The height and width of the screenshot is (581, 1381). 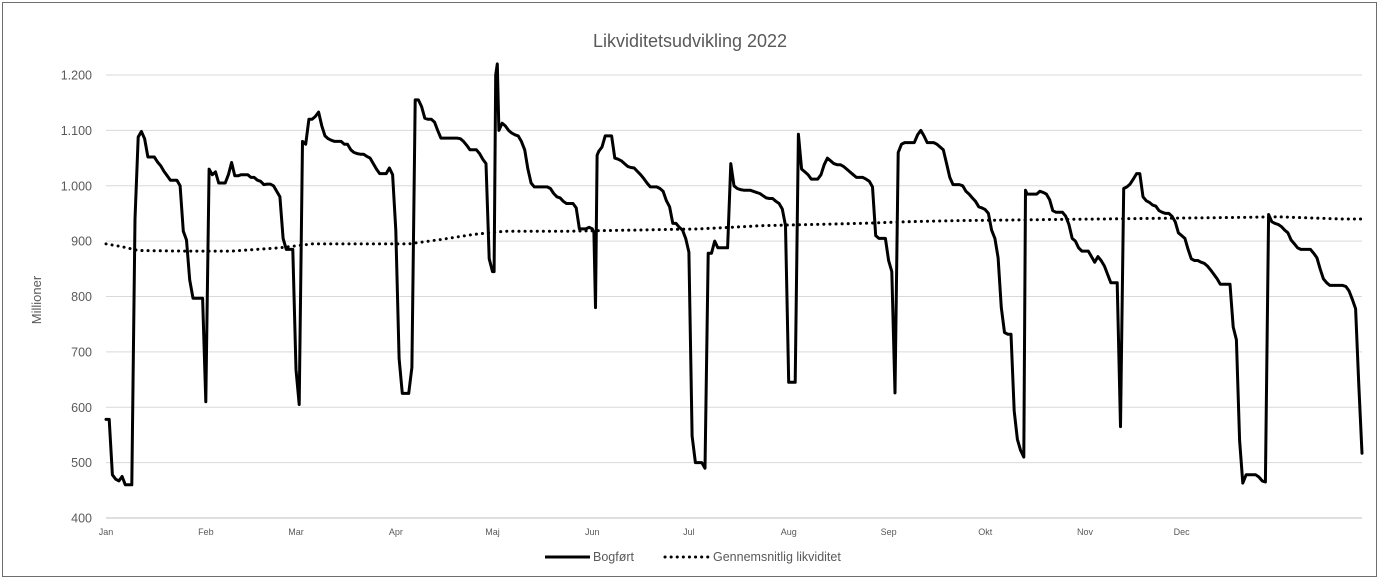 What do you see at coordinates (396, 532) in the screenshot?
I see `x-tick-label: Apr` at bounding box center [396, 532].